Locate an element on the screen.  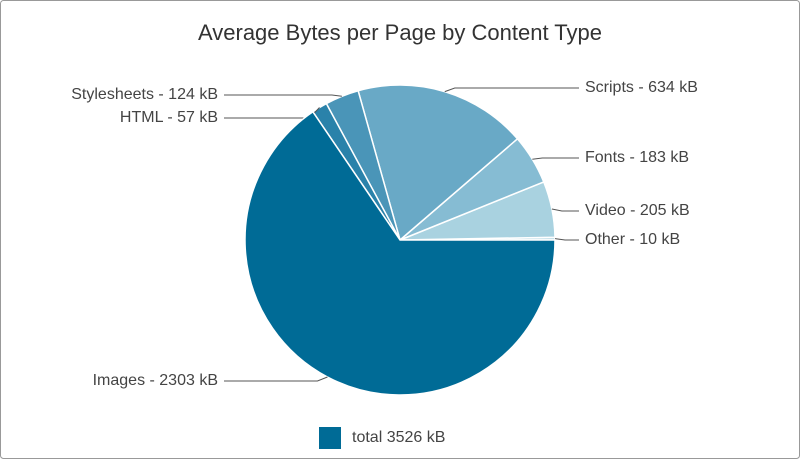
slice-label: Fonts - 183 kB is located at coordinates (637, 157).